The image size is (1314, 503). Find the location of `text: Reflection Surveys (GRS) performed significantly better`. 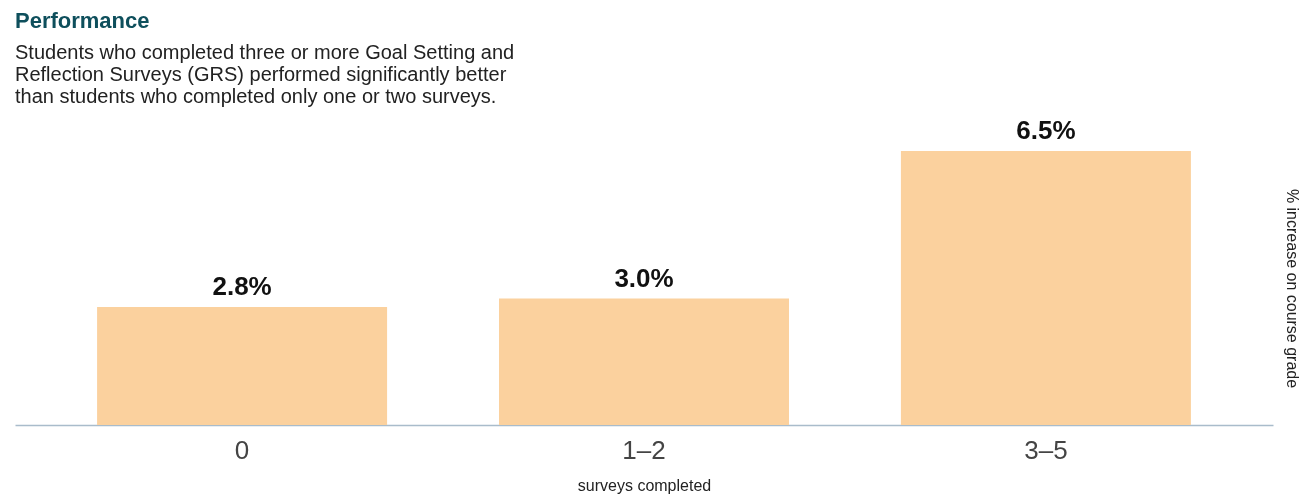

text: Reflection Surveys (GRS) performed significantly better is located at coordinates (261, 74).